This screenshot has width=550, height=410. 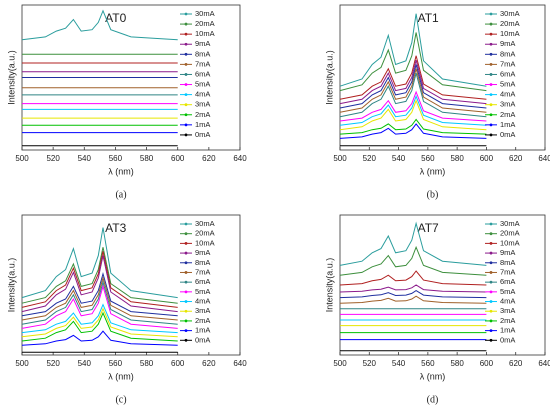 I want to click on x-tick-label: 500, so click(x=22, y=158).